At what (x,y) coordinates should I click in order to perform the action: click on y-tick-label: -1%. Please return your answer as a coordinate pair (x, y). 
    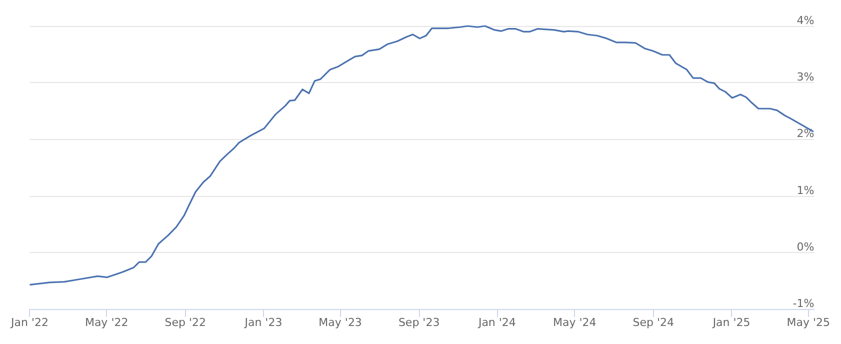
    Looking at the image, I should click on (803, 303).